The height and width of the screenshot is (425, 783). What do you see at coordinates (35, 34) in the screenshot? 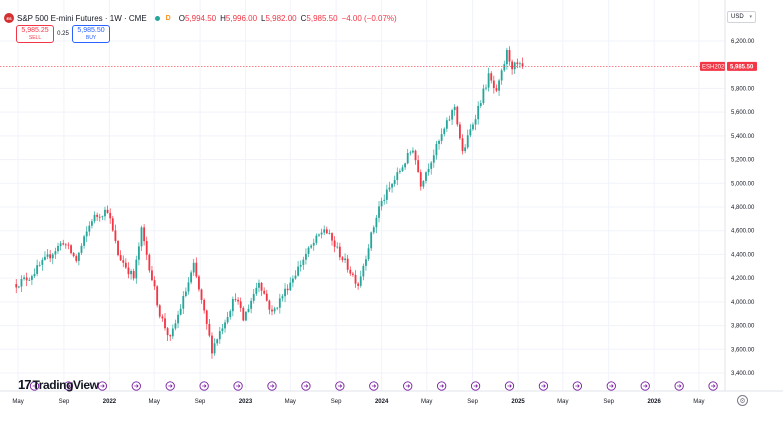
I see `sell-button: 5,985.25 SELL` at bounding box center [35, 34].